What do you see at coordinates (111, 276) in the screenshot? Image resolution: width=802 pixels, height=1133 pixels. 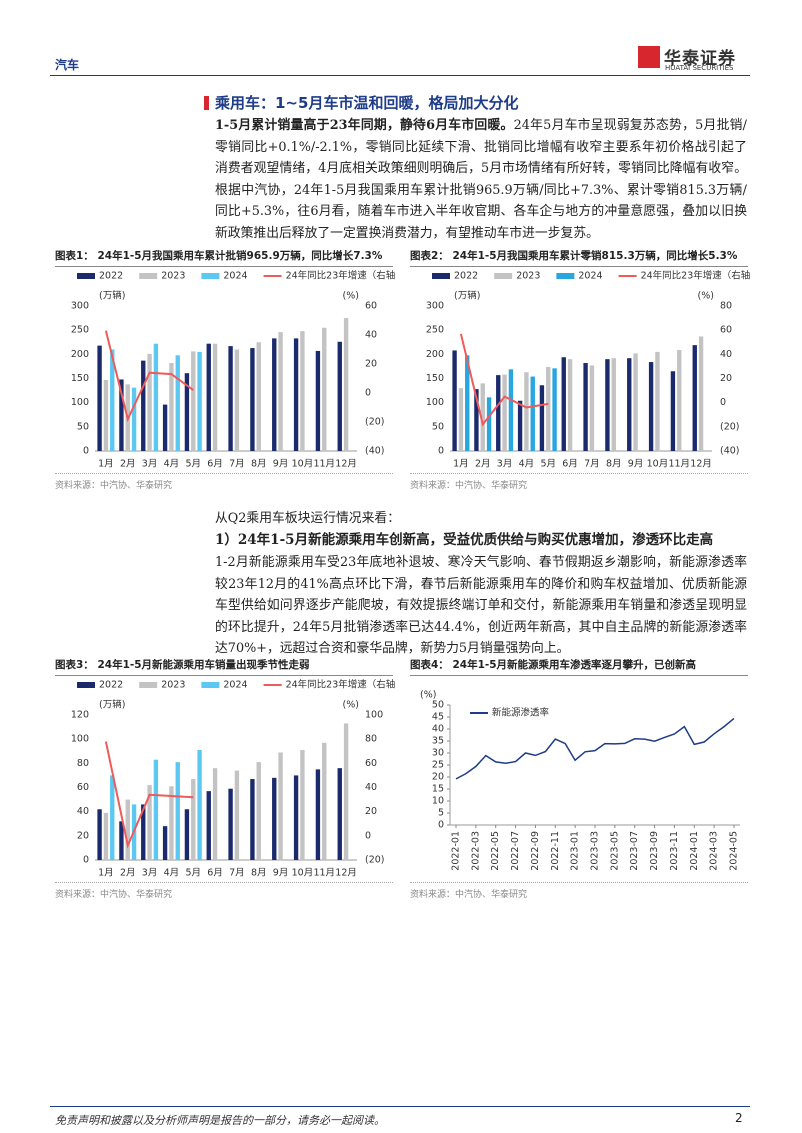 I see `legend-label: 2022` at bounding box center [111, 276].